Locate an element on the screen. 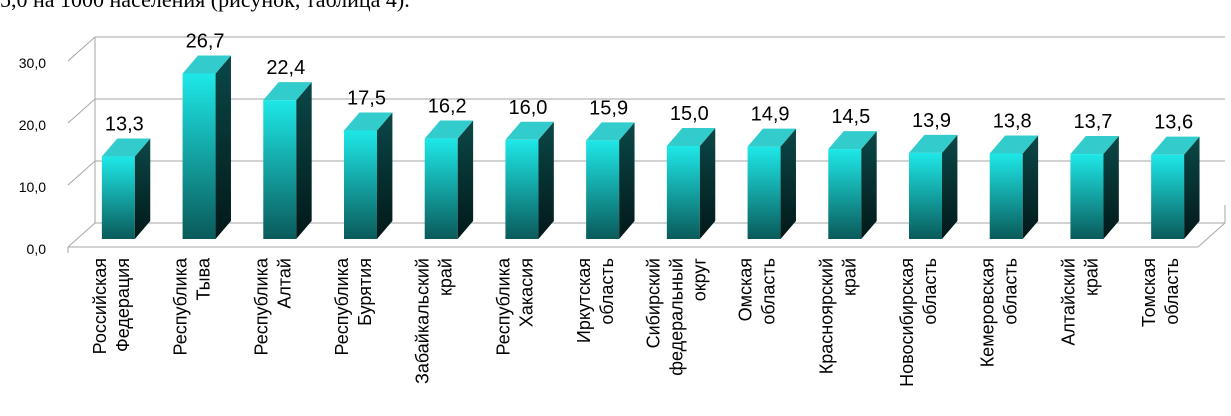 The width and height of the screenshot is (1231, 416). x-category-label: Томская is located at coordinates (1149, 292).